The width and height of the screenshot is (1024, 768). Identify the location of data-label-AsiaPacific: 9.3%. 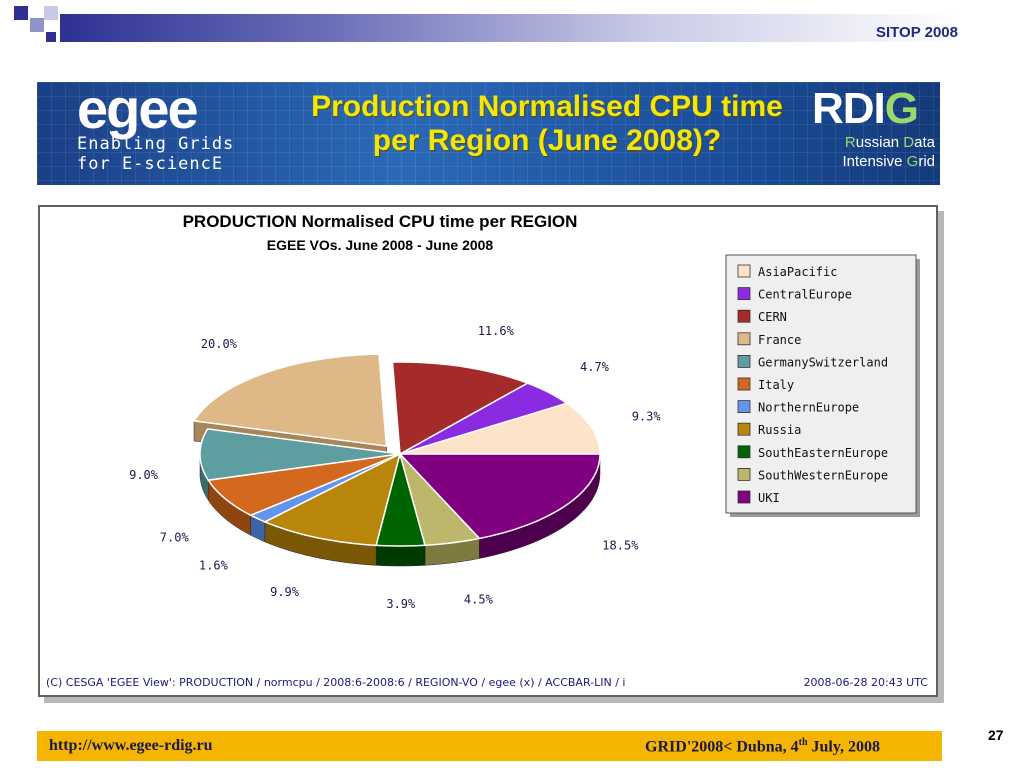
(647, 417).